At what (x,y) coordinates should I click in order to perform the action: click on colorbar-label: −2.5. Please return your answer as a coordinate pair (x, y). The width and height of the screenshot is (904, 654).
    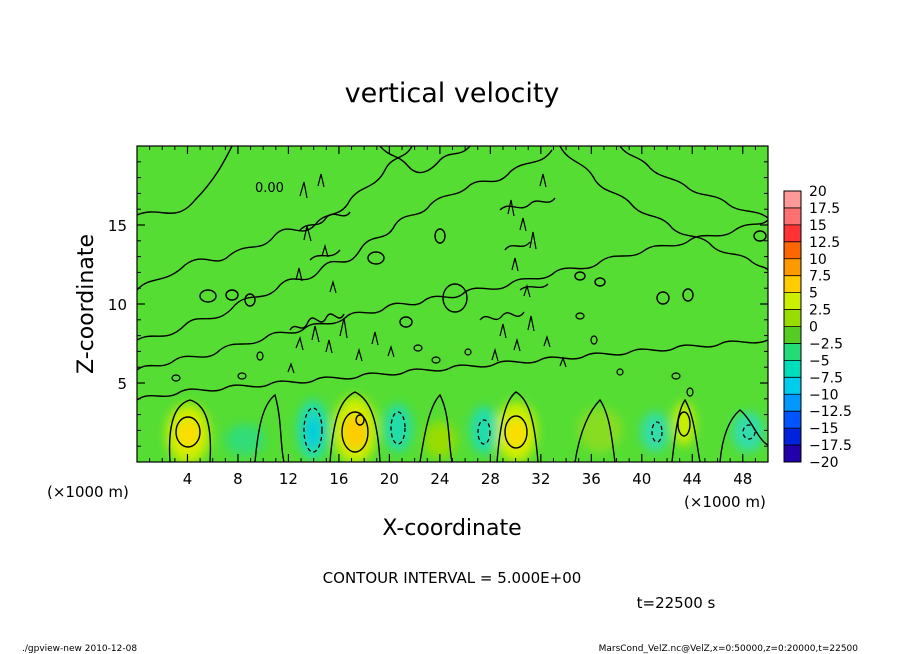
    Looking at the image, I should click on (826, 344).